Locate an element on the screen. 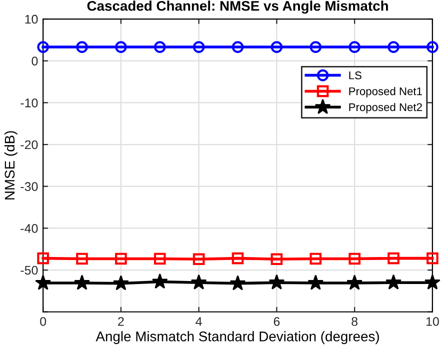 The width and height of the screenshot is (444, 352). legend-label: LS is located at coordinates (355, 75).